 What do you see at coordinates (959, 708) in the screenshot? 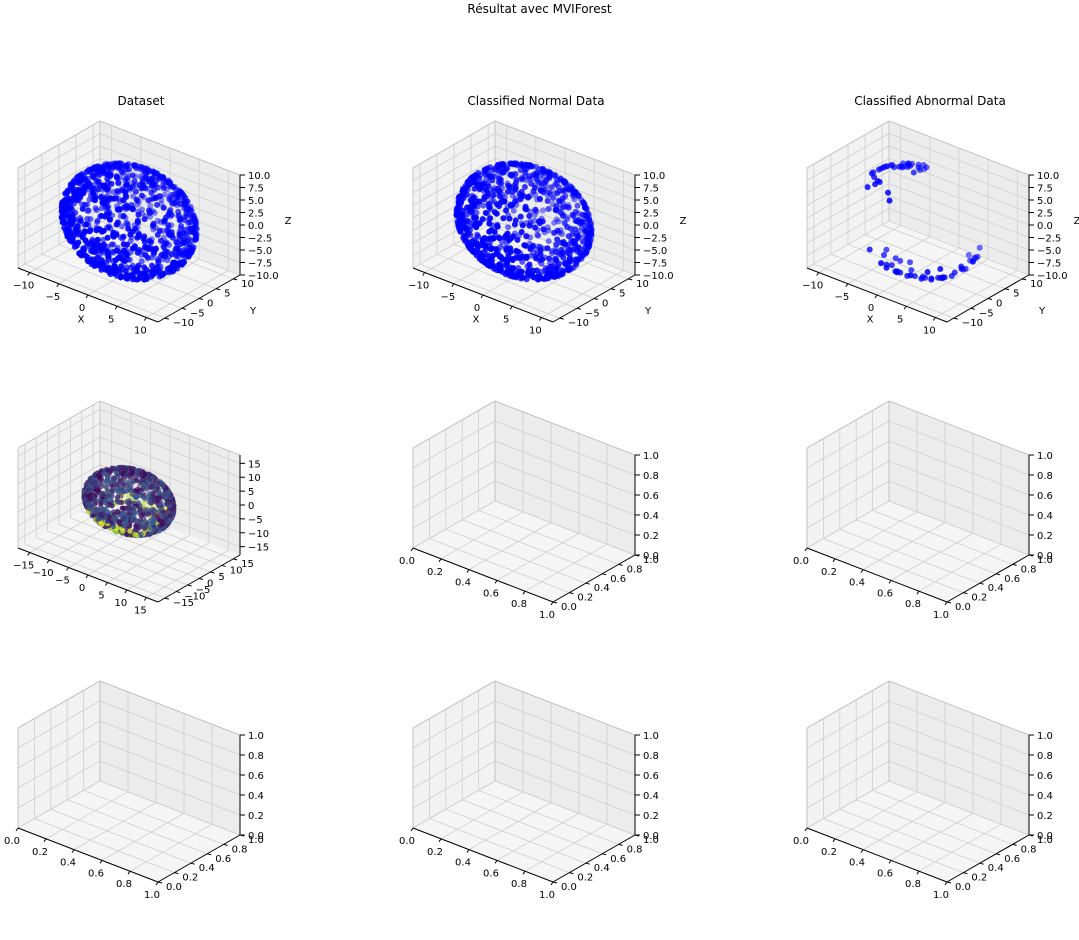
I see `pane-edge` at bounding box center [959, 708].